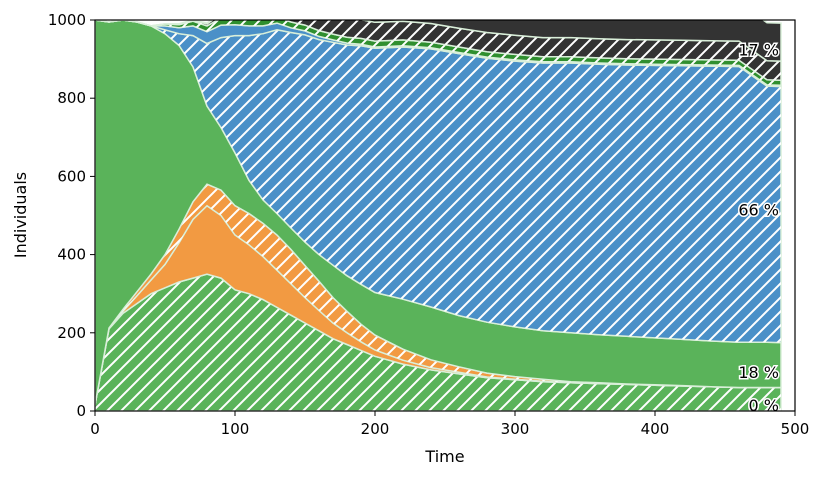 This screenshot has height=479, width=830. I want to click on percentage-label-4: 0 %, so click(764, 405).